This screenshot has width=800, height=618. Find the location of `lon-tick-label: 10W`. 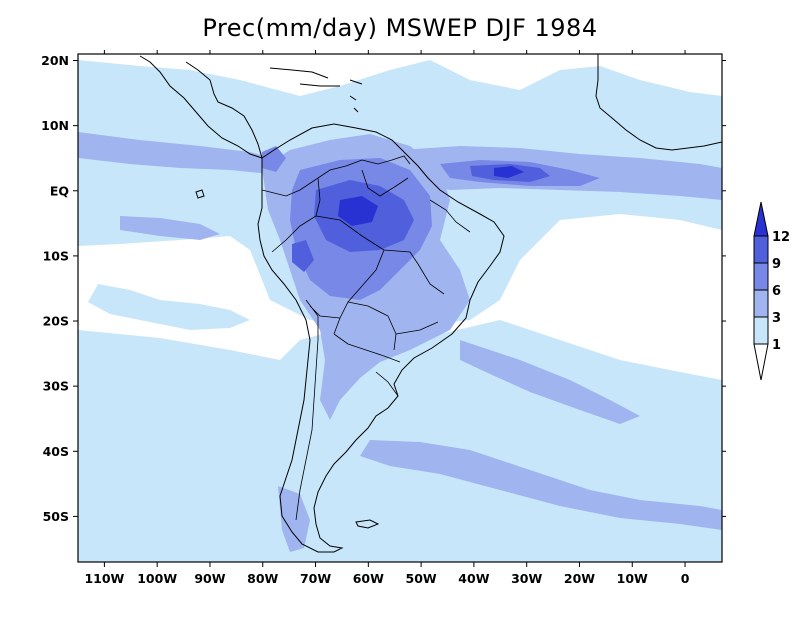

lon-tick-label: 10W is located at coordinates (632, 578).